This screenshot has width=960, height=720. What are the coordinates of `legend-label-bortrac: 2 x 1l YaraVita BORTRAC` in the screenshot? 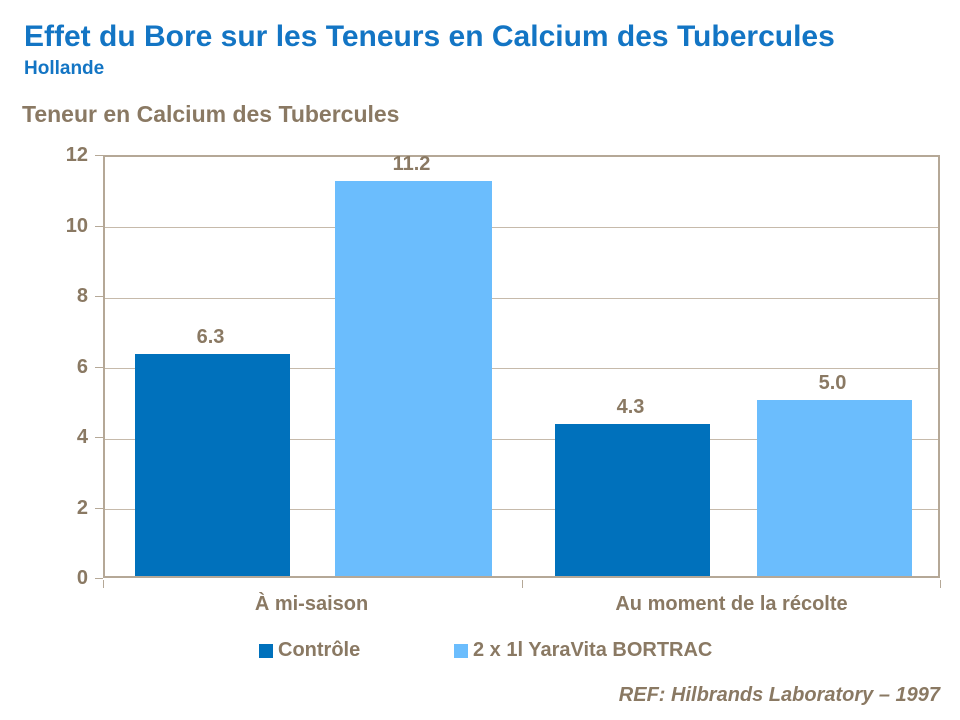 It's located at (593, 650).